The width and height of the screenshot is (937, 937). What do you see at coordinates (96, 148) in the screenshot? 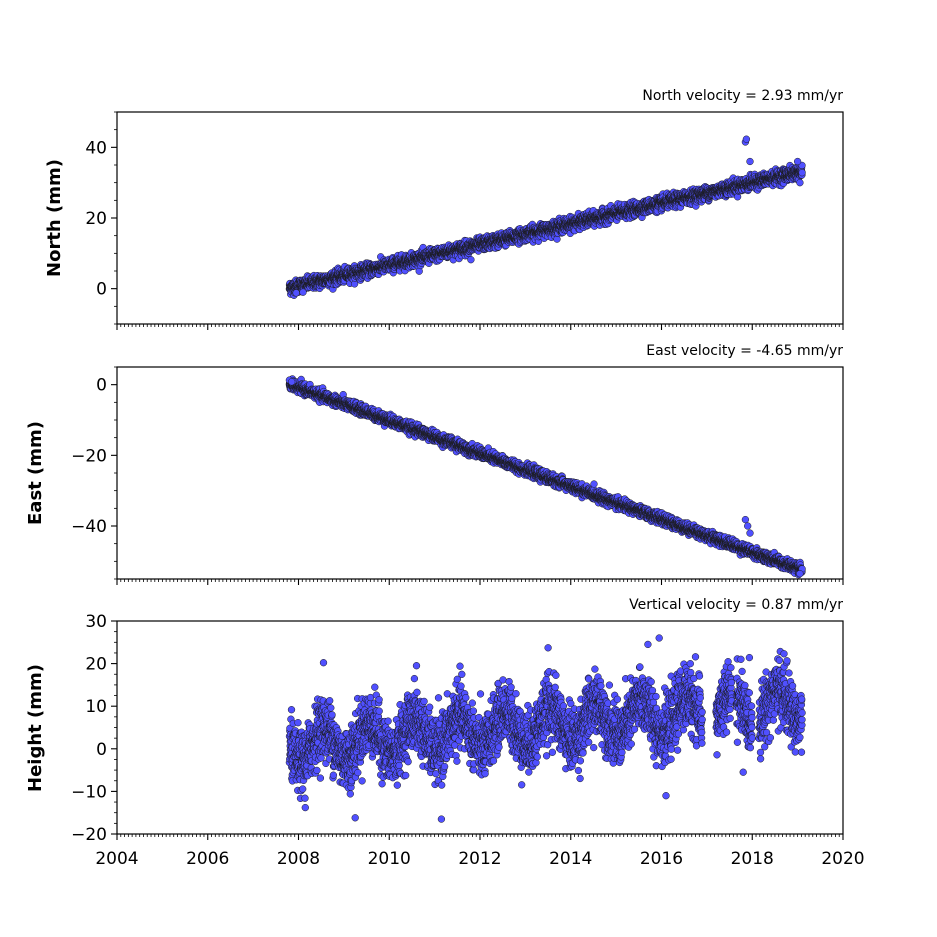
I see `north-y-tick-label: 40` at bounding box center [96, 148].